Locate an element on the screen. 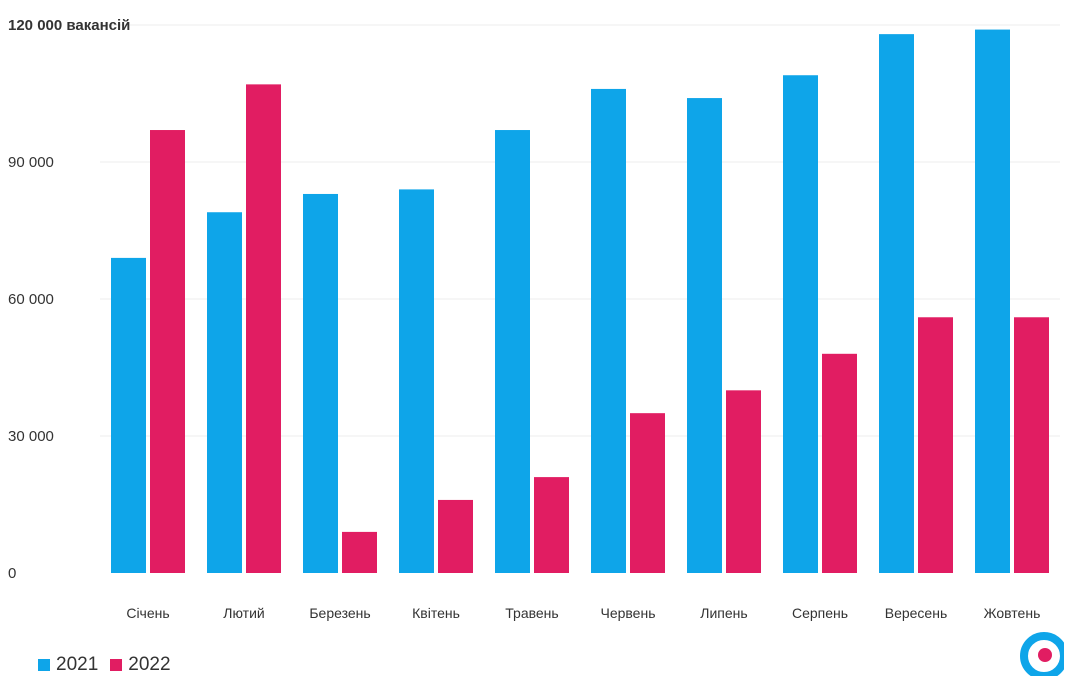 This screenshot has height=677, width=1068. legend-item-2021: 2021 is located at coordinates (68, 665).